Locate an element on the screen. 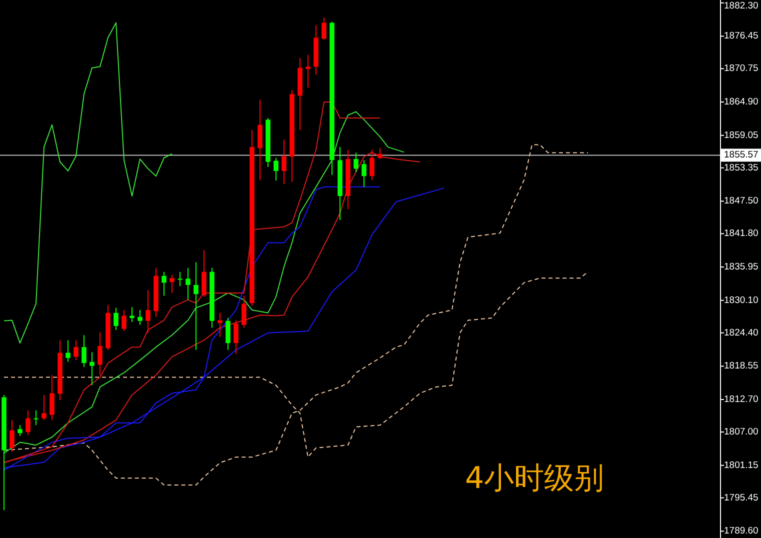 This screenshot has height=538, width=761. y-tick-label: 1841.80 is located at coordinates (741, 234).